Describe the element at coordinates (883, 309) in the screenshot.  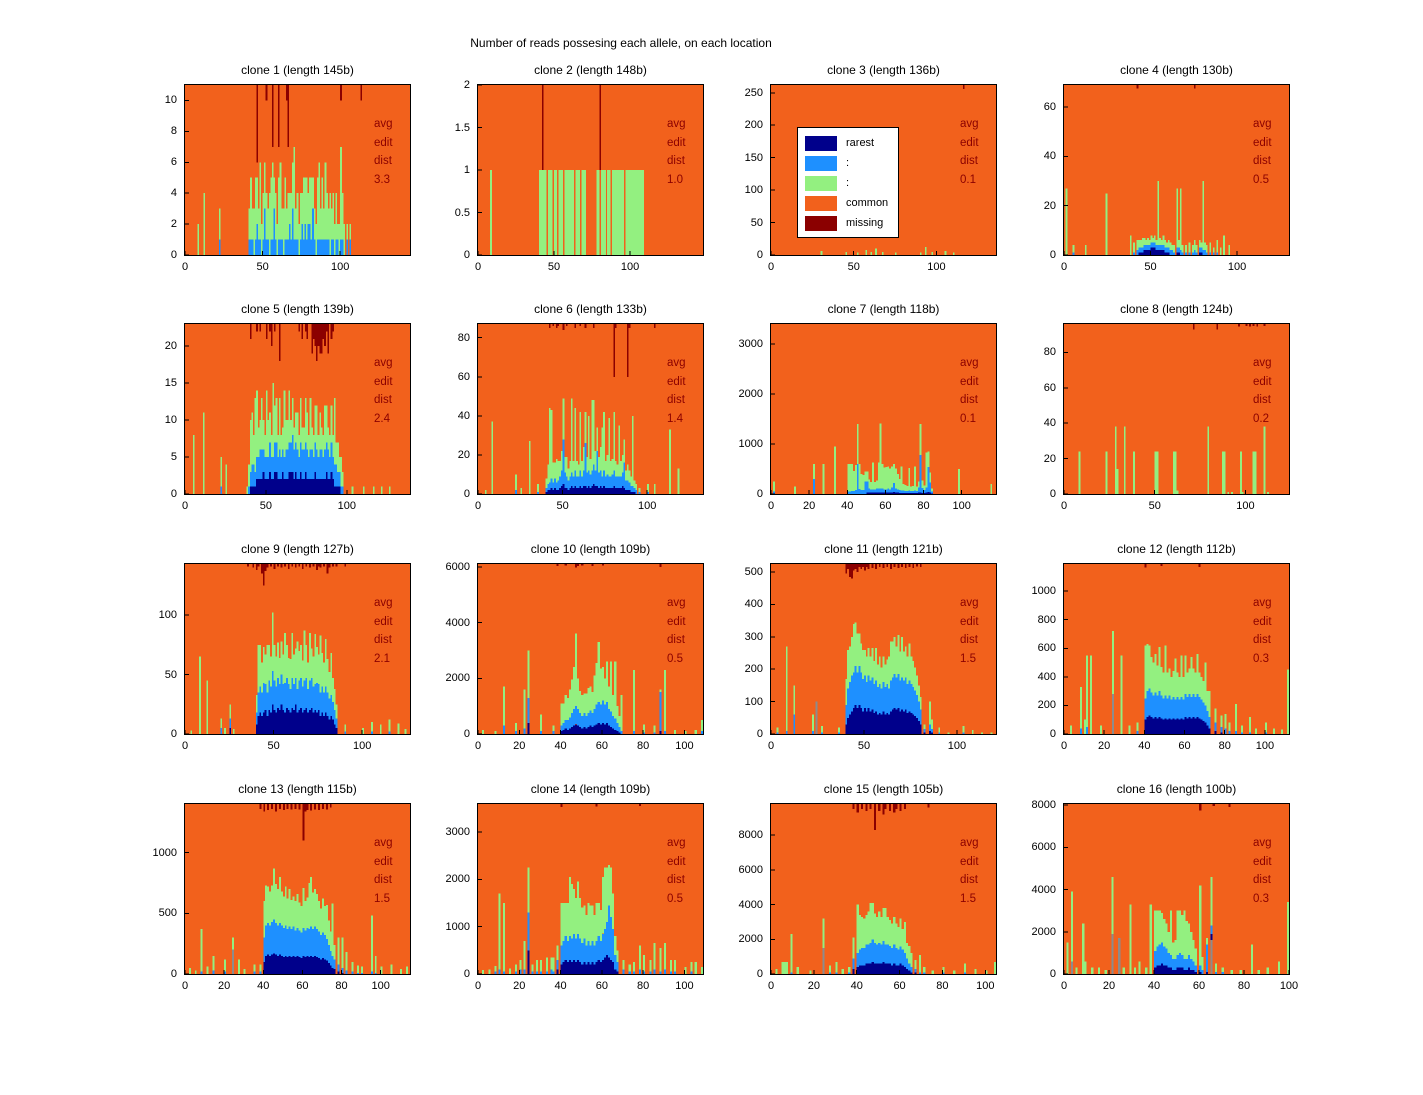
I see `subplot-title-clone-7: clone 7 (length 118b)` at that location.